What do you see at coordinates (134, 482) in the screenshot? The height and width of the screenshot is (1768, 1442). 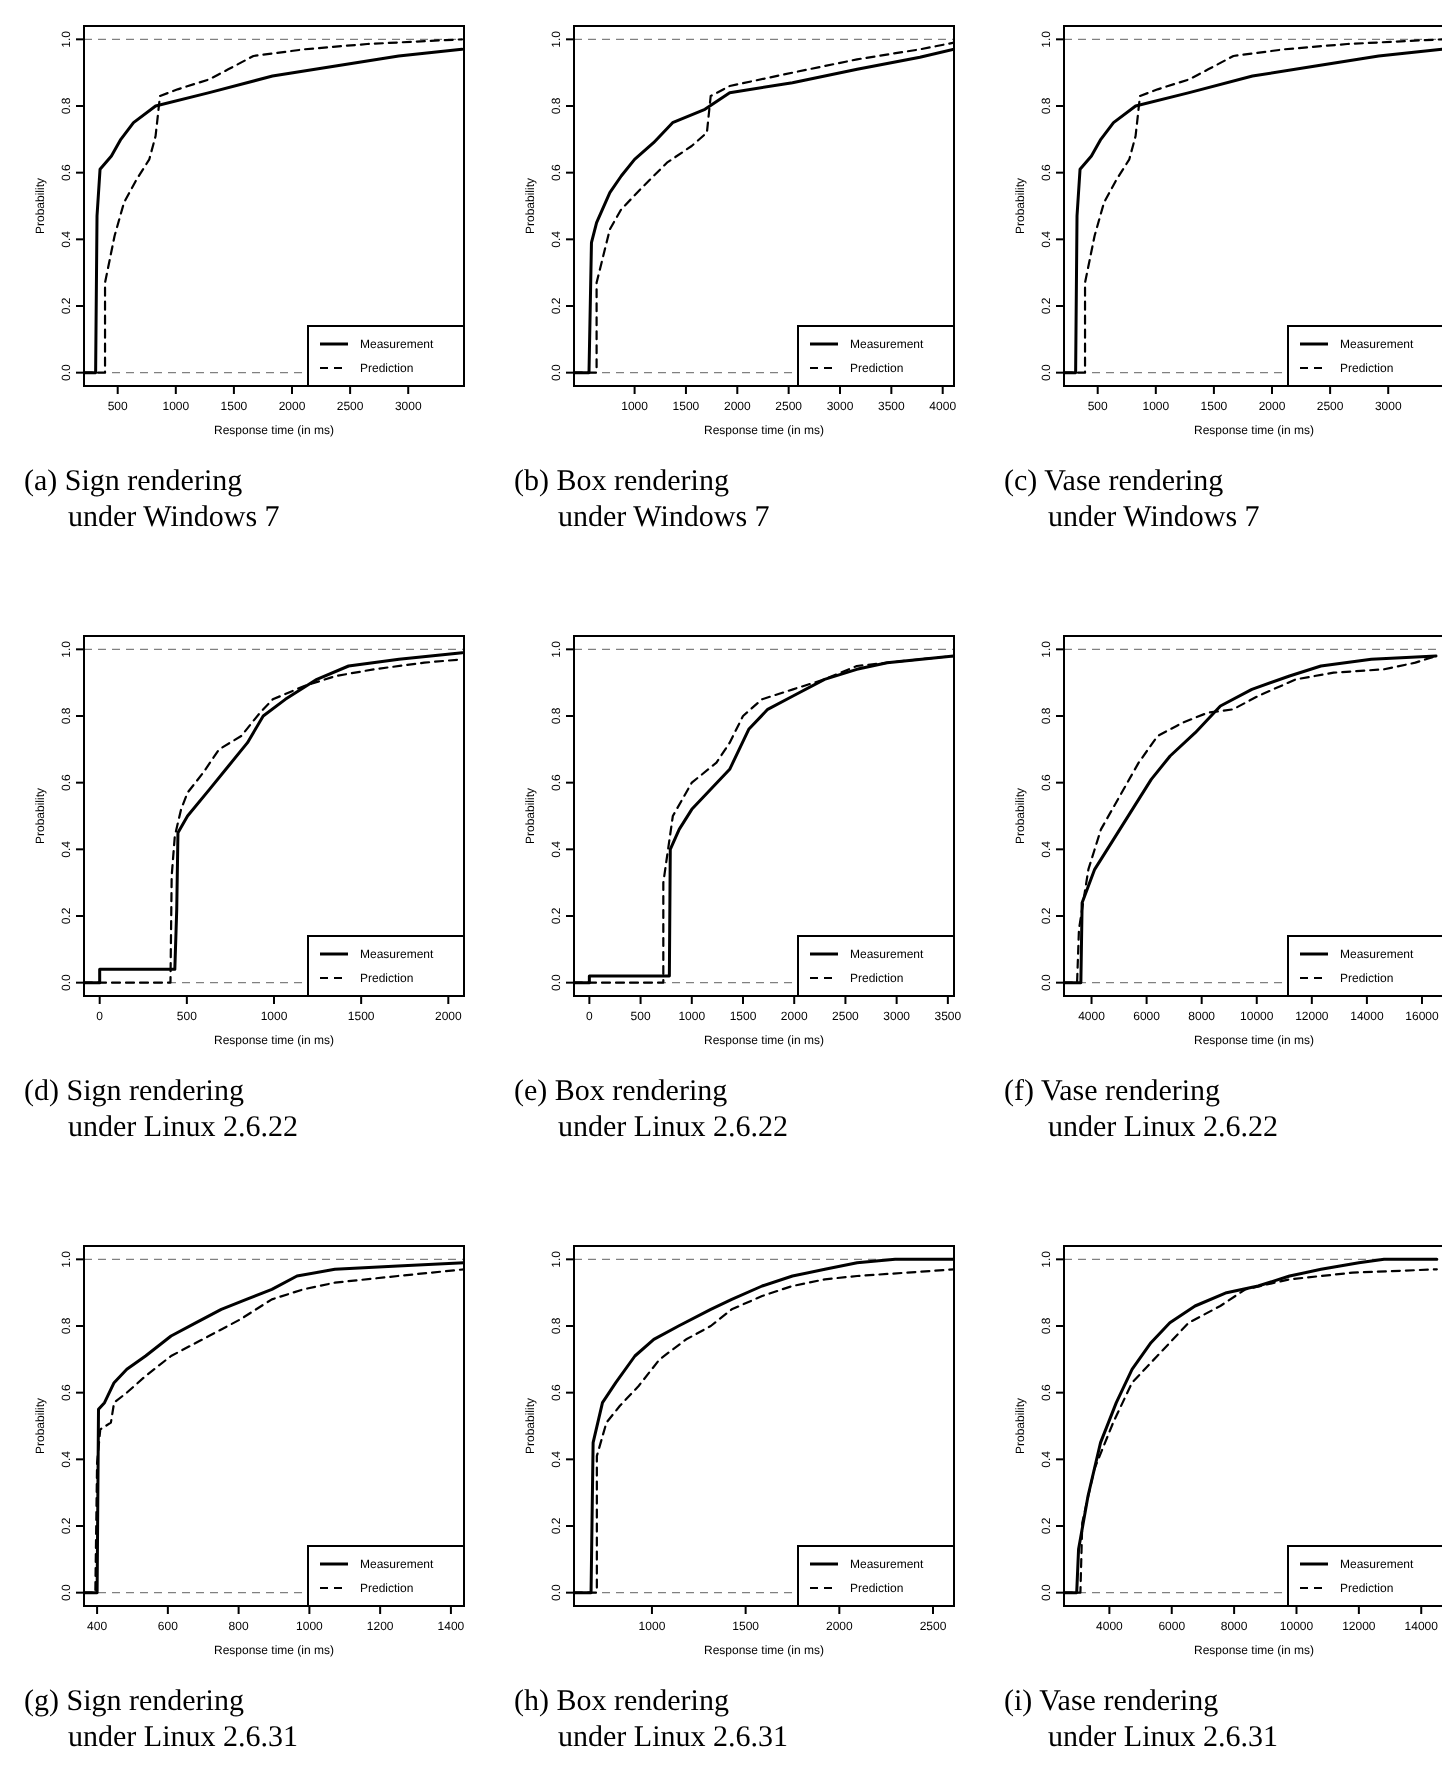 I see `text: (a) Sign rendering` at bounding box center [134, 482].